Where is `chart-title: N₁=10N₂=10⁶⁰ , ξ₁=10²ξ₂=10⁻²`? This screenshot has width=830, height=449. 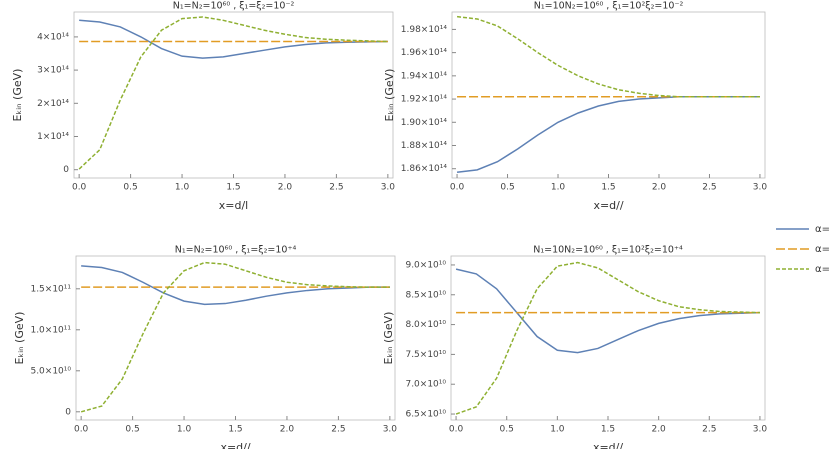 chart-title: N₁=10N₂=10⁶⁰ , ξ₁=10²ξ₂=10⁻² is located at coordinates (609, 6).